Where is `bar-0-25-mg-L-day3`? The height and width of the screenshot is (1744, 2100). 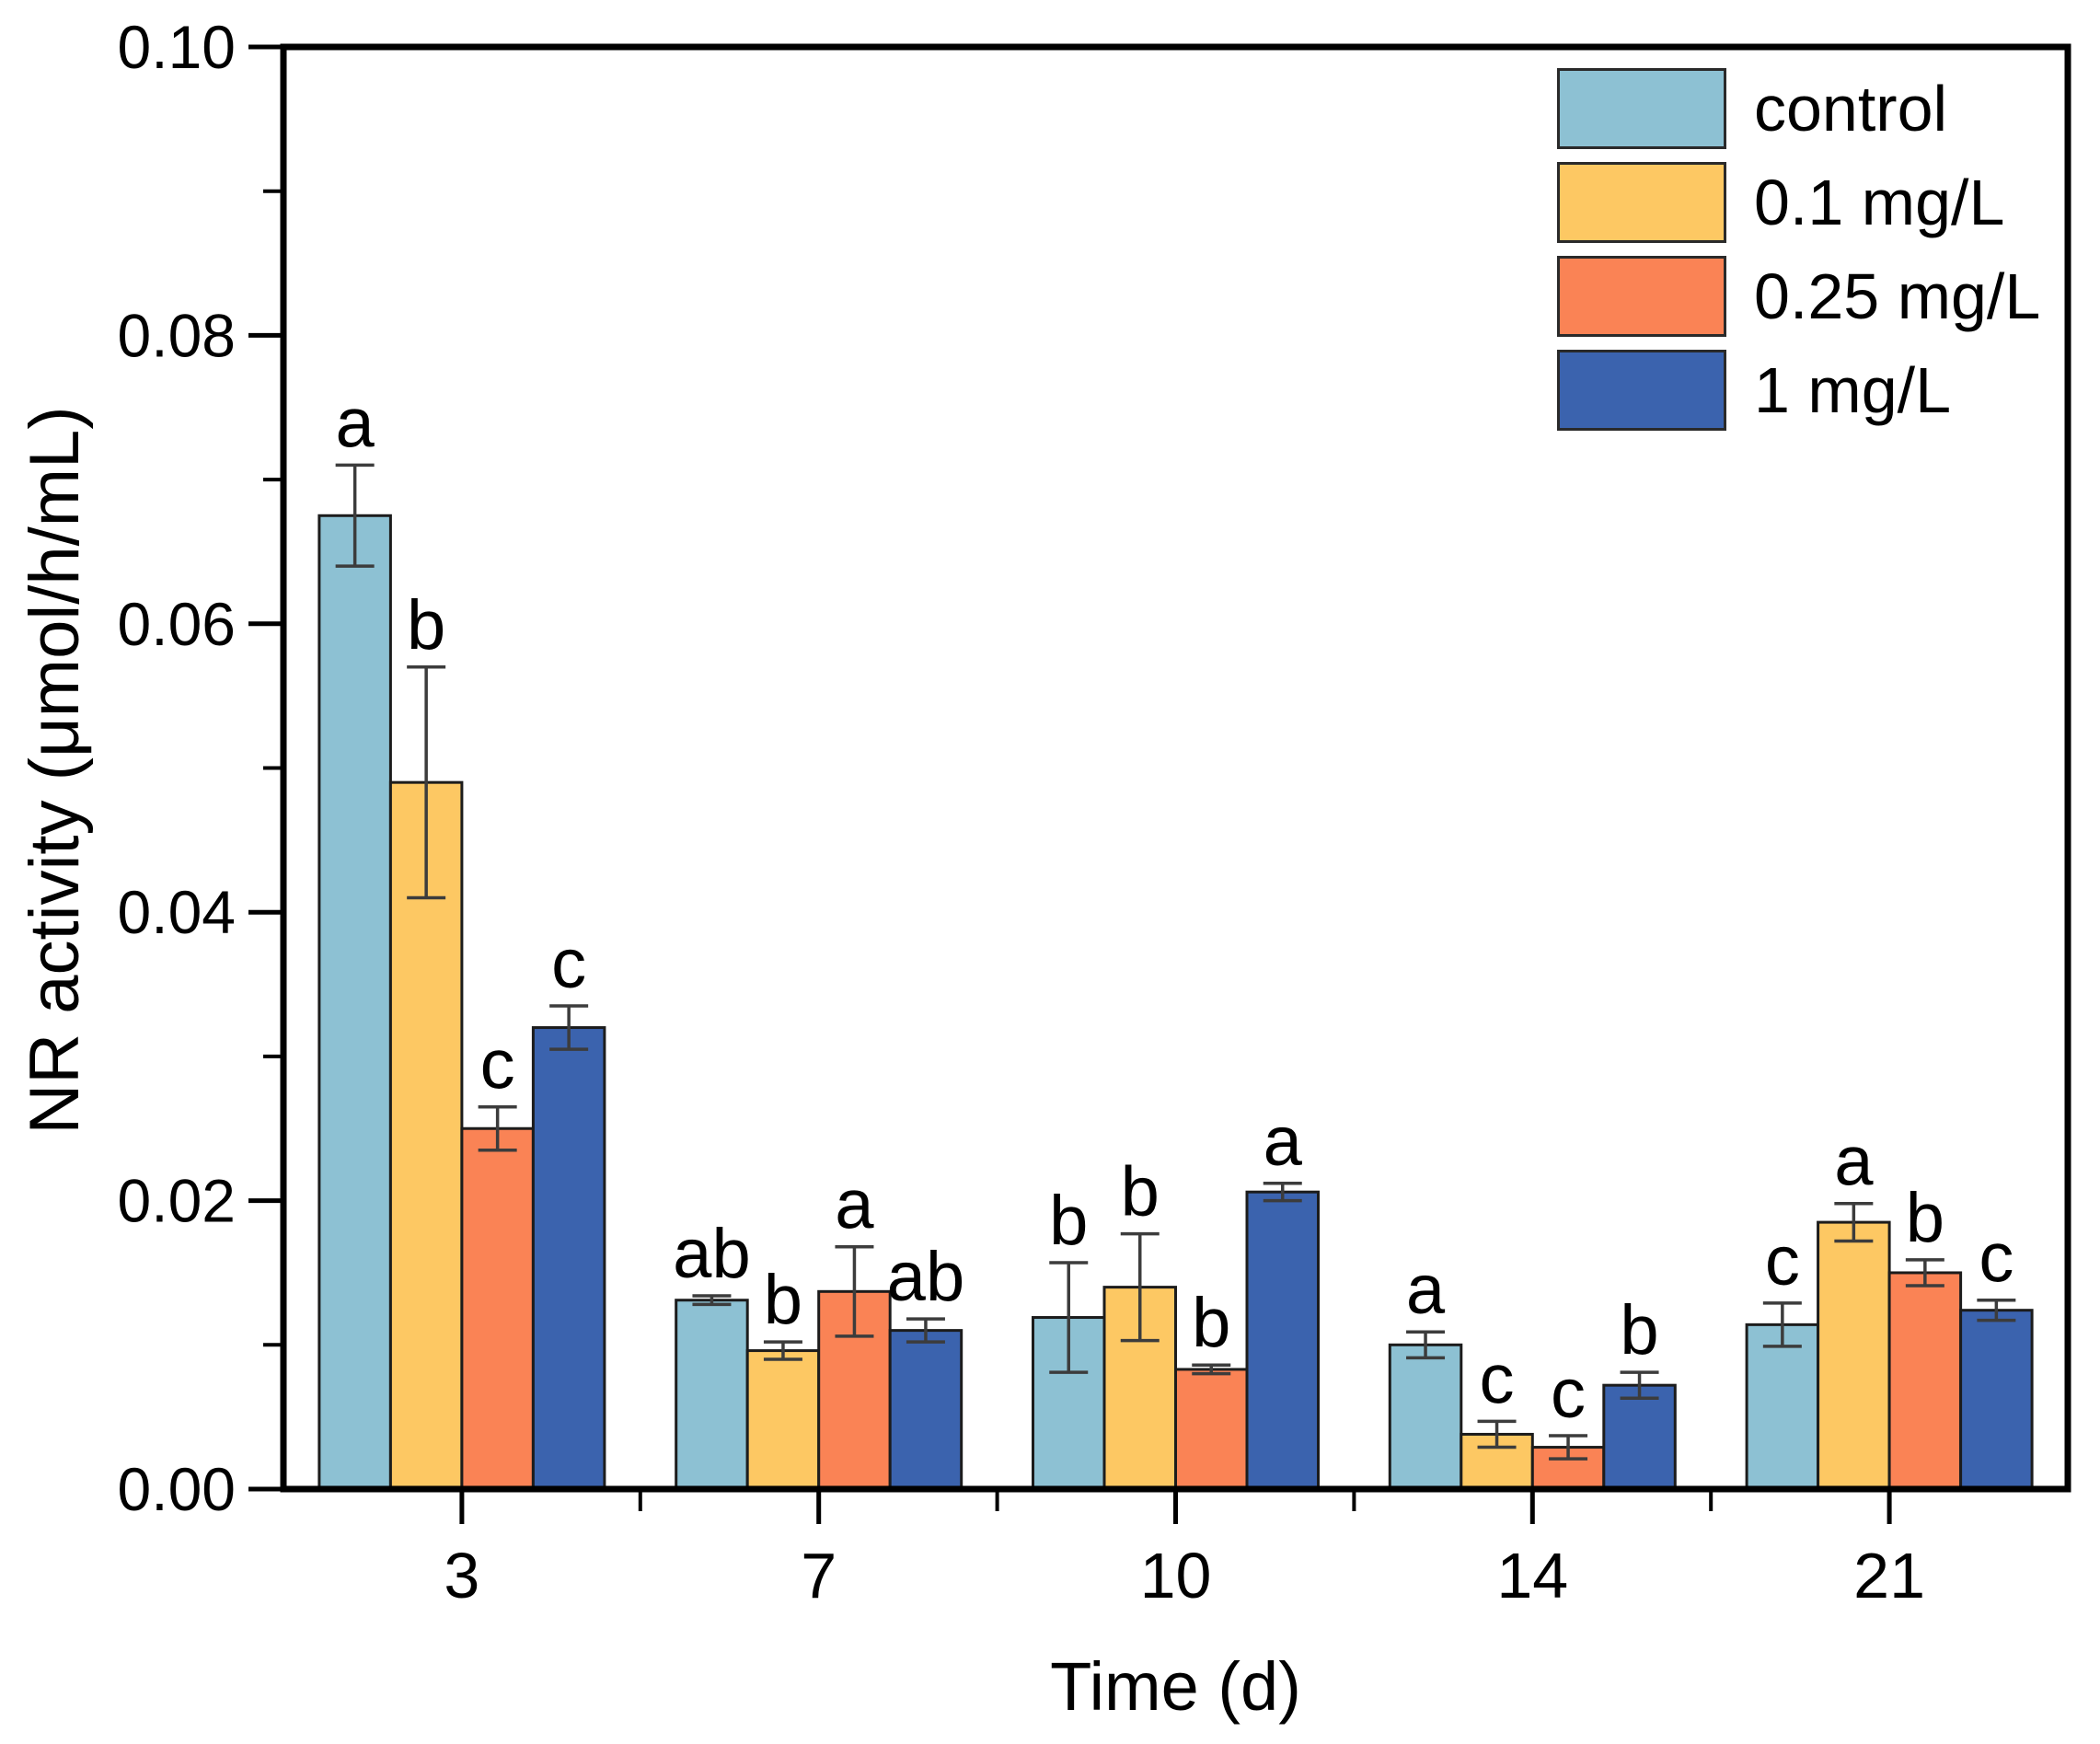
bar-0-25-mg-L-day3 is located at coordinates (497, 1308).